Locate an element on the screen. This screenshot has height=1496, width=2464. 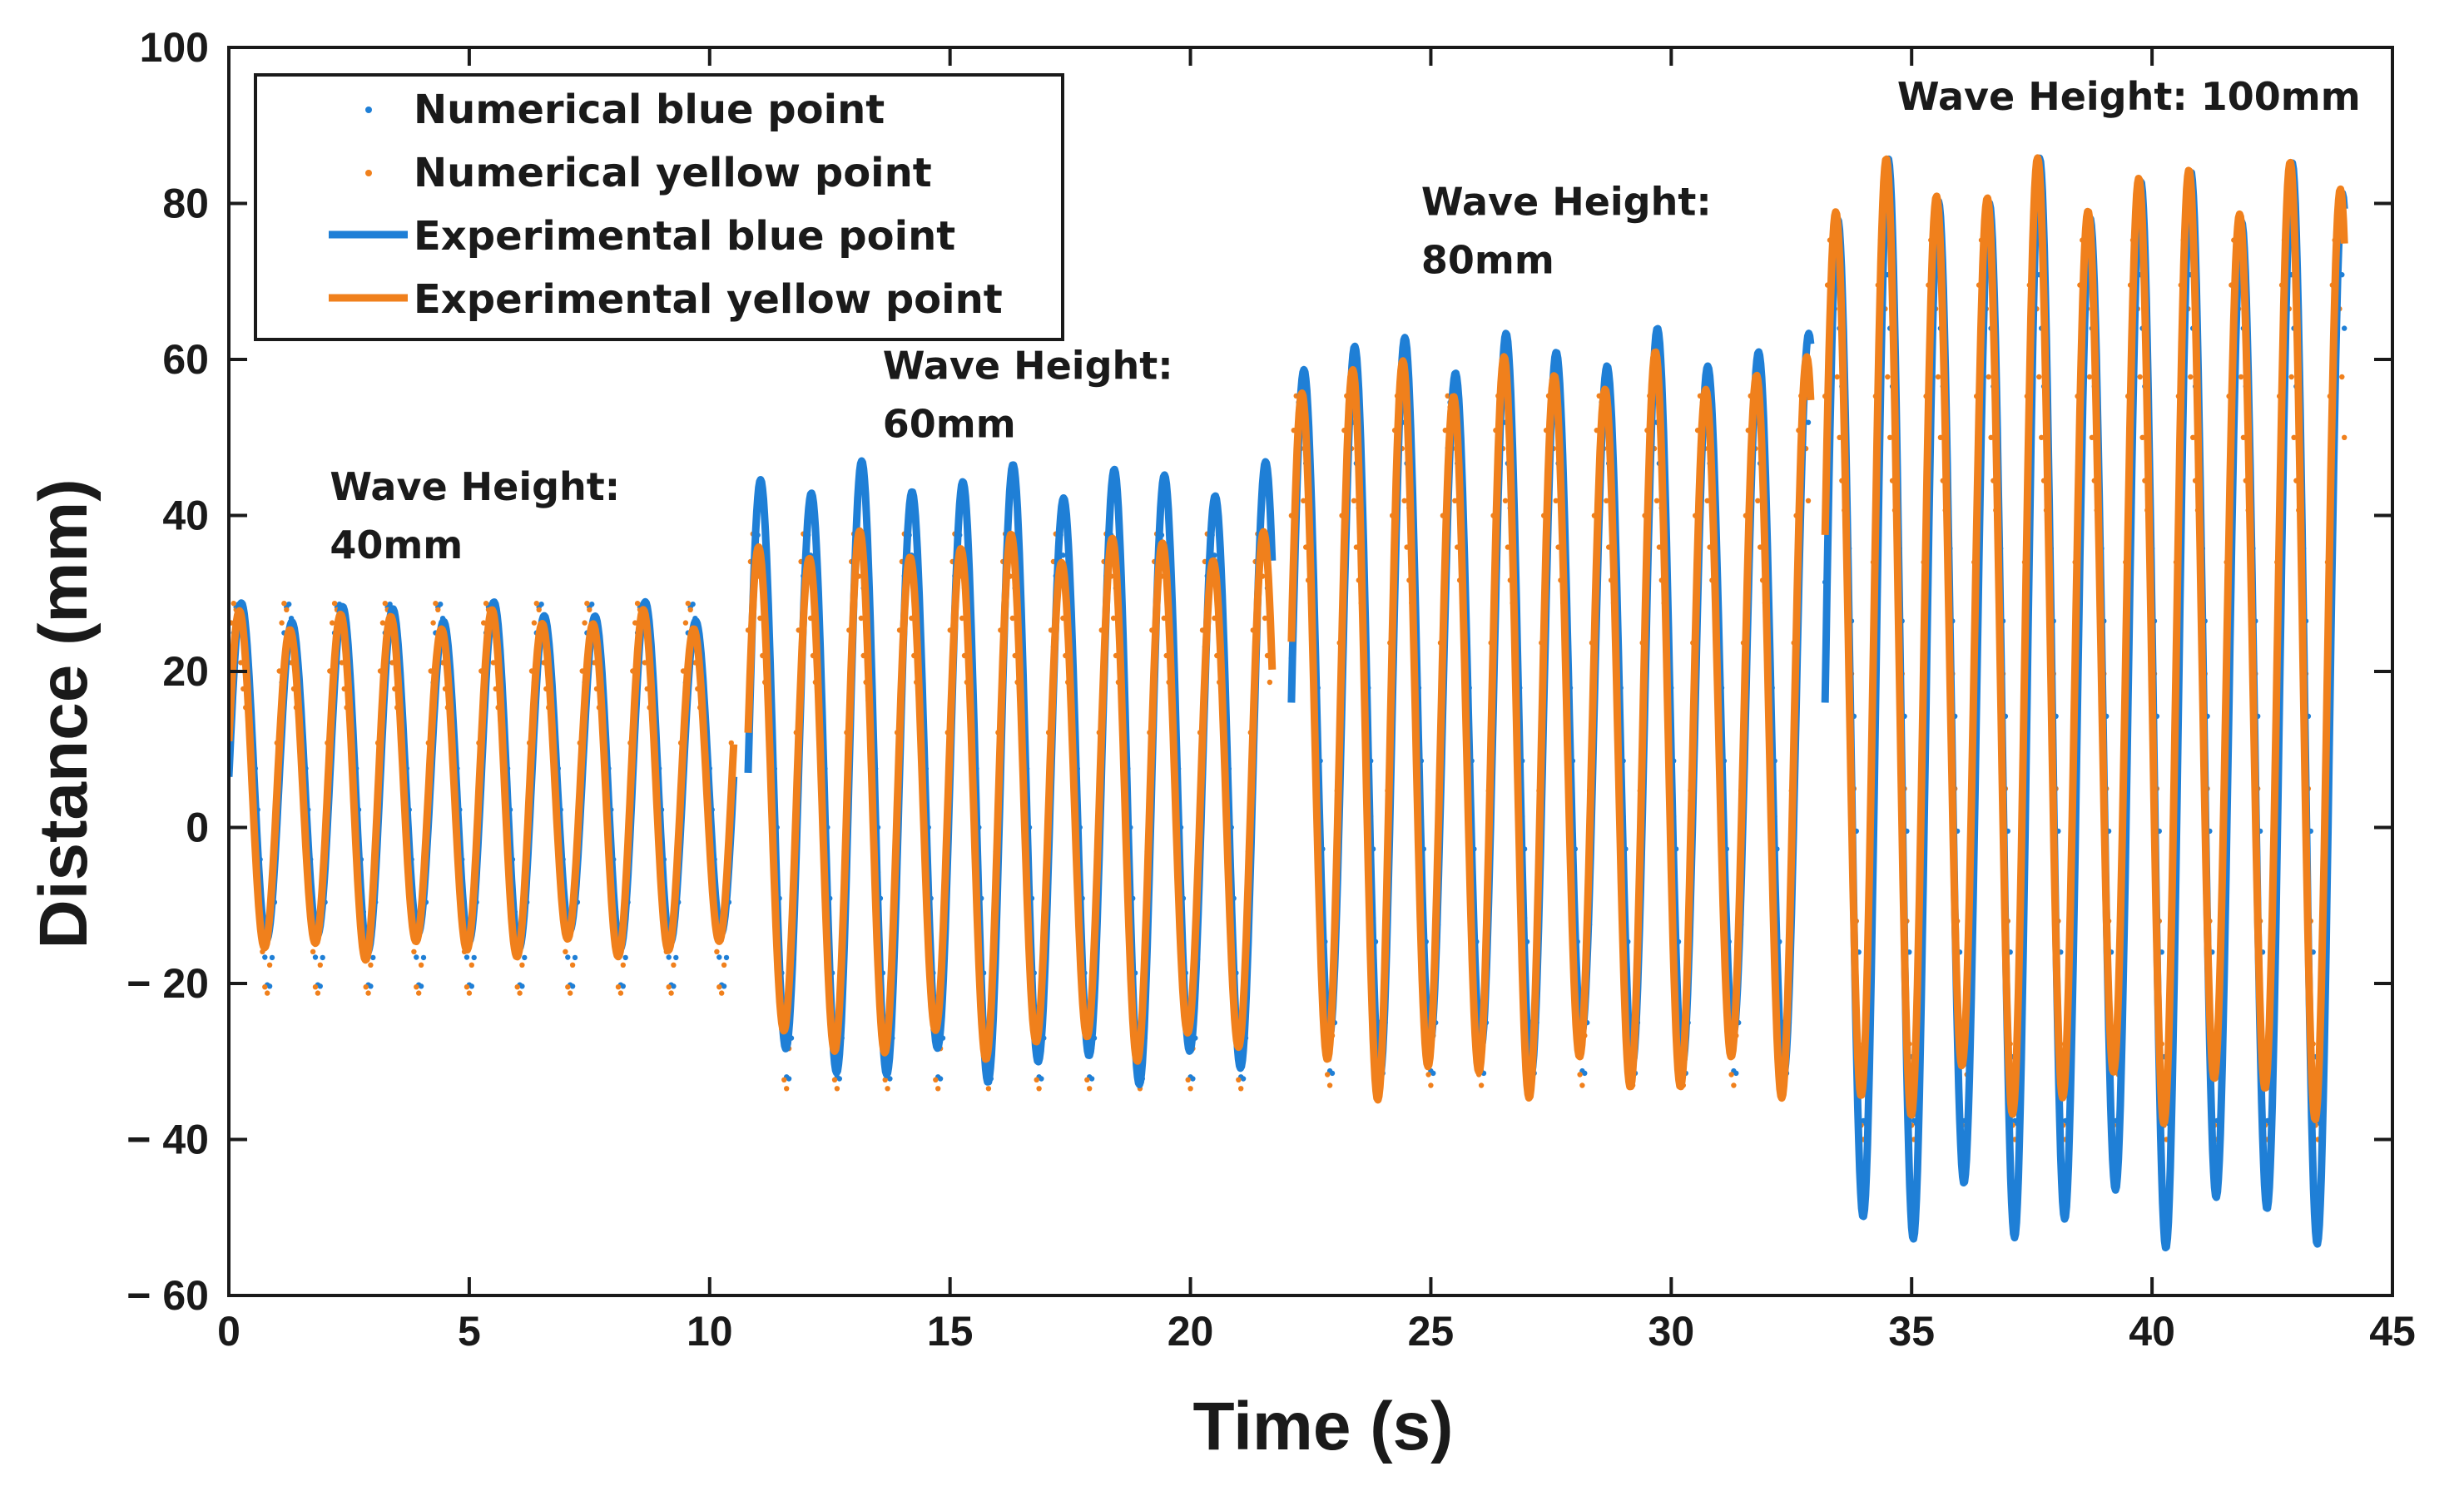
x-axis-title: Time (s) is located at coordinates (1323, 1426).